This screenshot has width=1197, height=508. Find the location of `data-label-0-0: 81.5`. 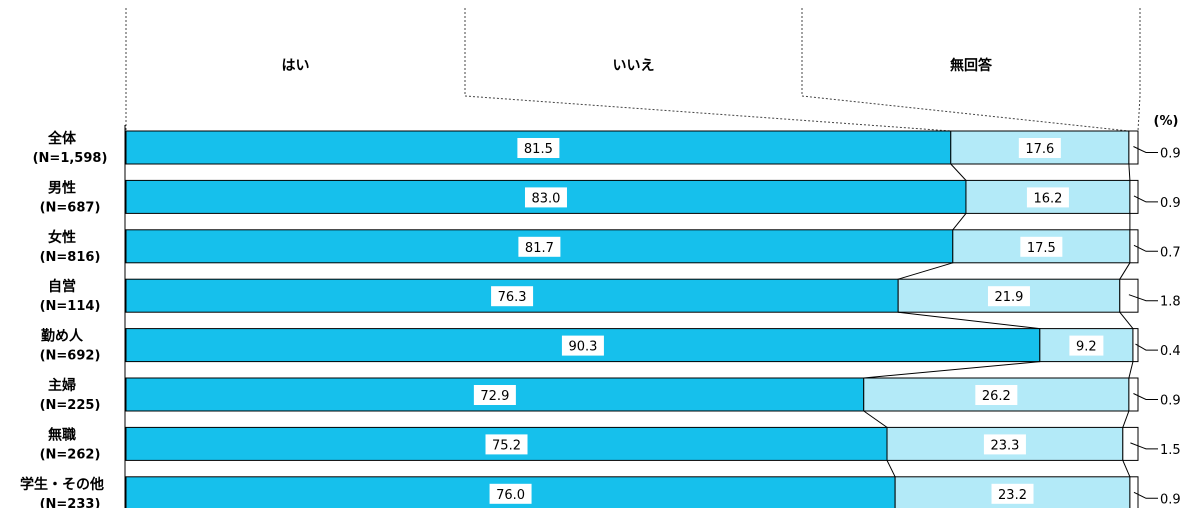

data-label-0-0: 81.5 is located at coordinates (538, 149).